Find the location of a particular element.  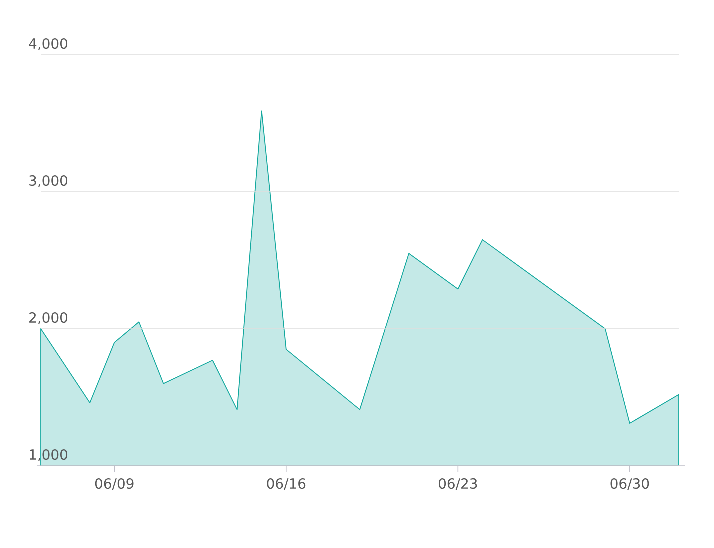

x-tick-label: 06/30 is located at coordinates (630, 484).